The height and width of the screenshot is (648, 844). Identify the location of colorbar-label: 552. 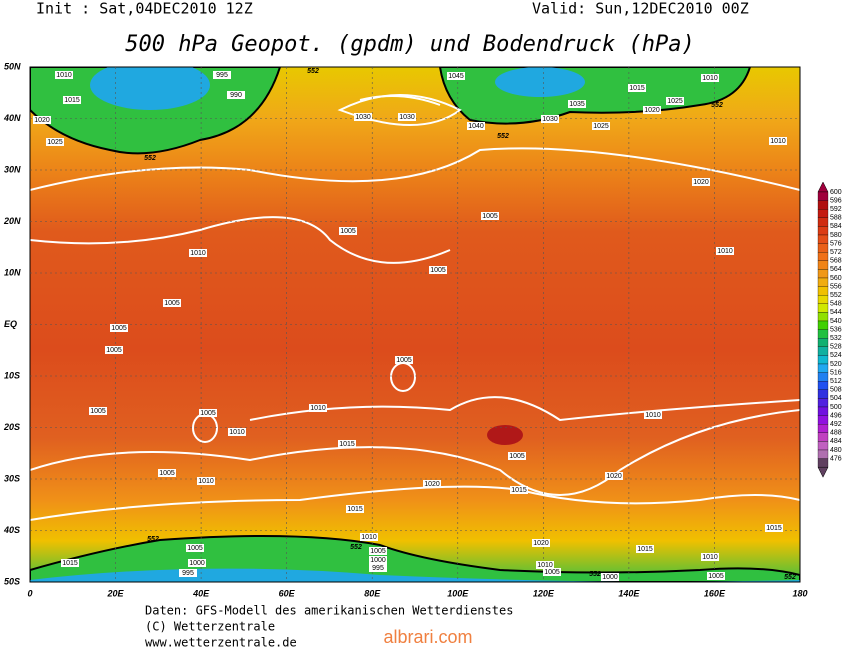
(836, 295).